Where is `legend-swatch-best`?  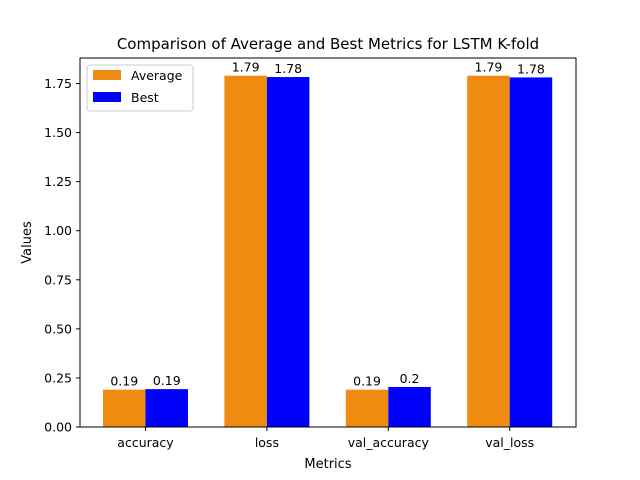
legend-swatch-best is located at coordinates (107, 97).